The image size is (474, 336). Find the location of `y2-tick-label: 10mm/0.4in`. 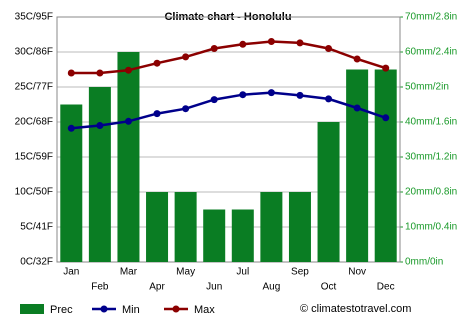

y2-tick-label: 10mm/0.4in is located at coordinates (431, 227).